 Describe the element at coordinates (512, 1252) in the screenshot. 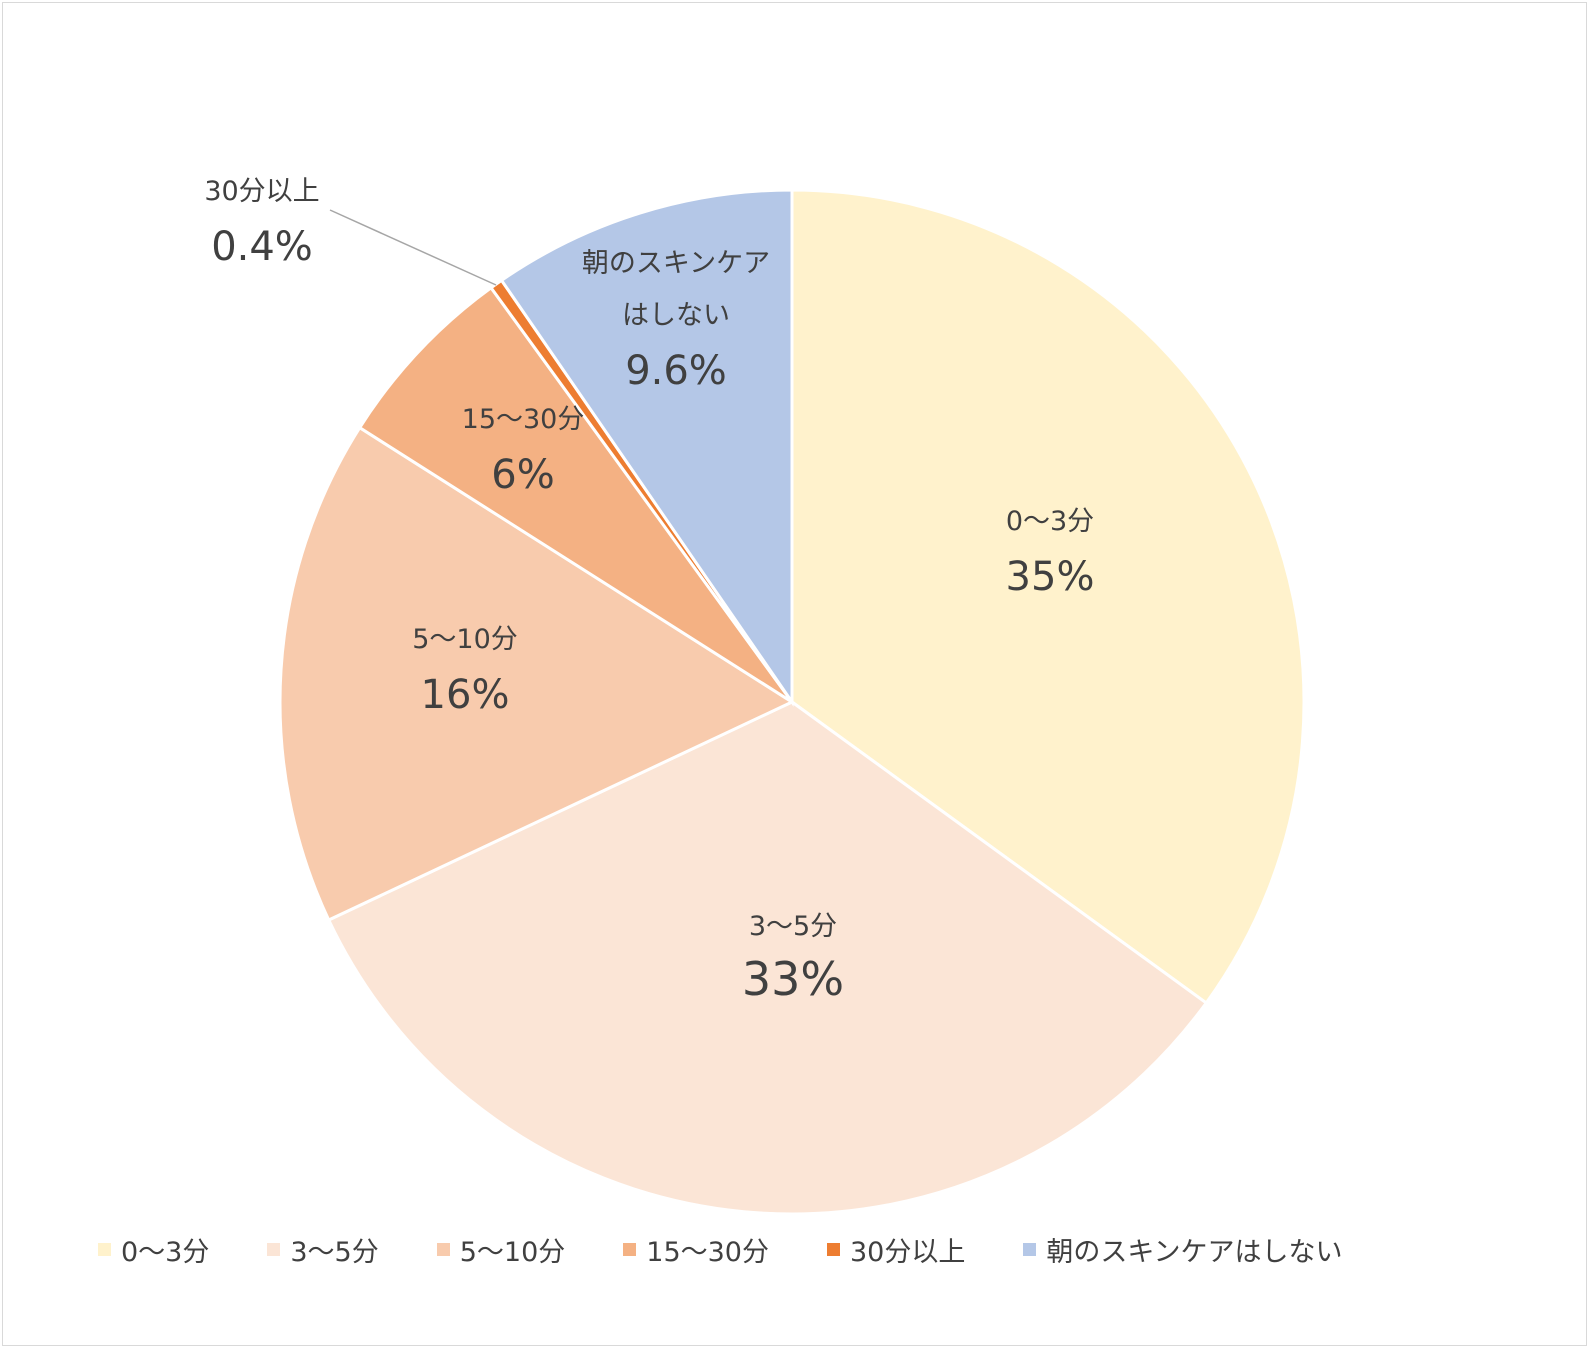

I see `legend-label: 5〜10分` at that location.